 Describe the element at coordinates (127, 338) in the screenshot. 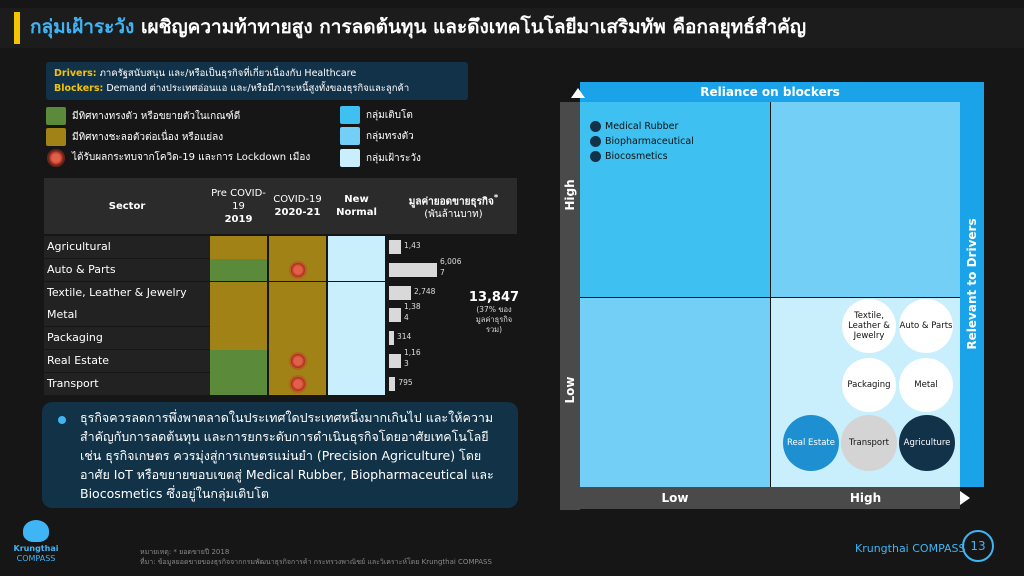

I see `row-sector-label: Packaging` at that location.